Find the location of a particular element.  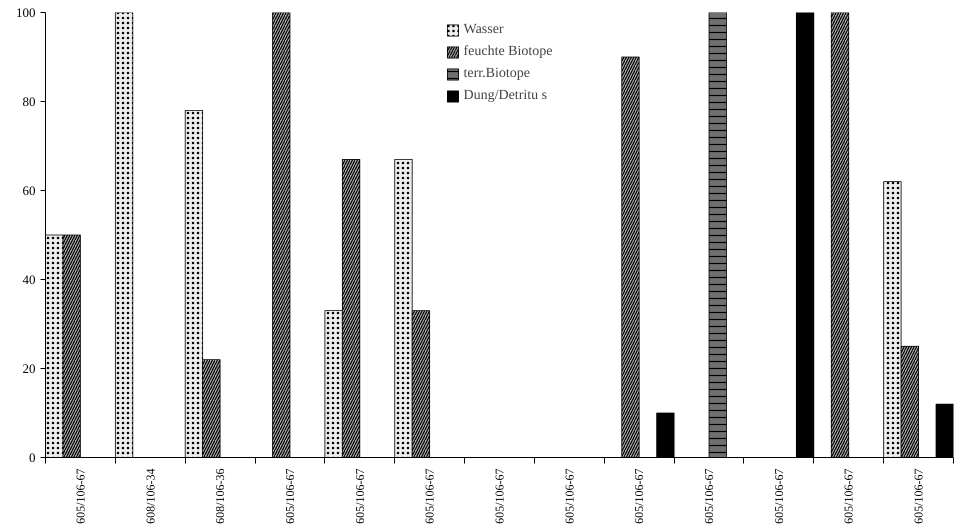

x-tick-label: 608/106-34 is located at coordinates (150, 496).